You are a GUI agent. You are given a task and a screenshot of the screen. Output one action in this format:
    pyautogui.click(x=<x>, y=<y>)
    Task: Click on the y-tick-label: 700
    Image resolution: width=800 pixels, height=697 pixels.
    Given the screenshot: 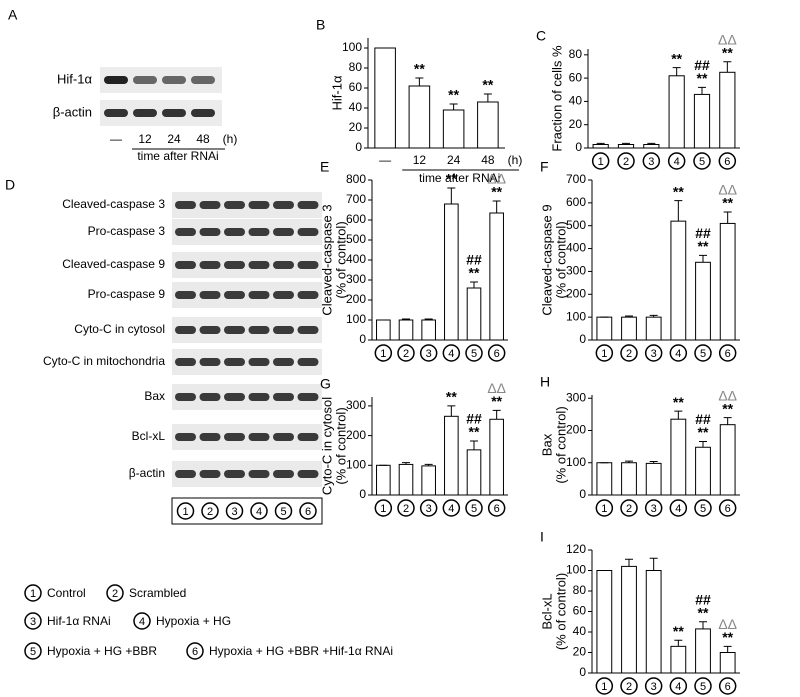 What is the action you would take?
    pyautogui.click(x=356, y=199)
    